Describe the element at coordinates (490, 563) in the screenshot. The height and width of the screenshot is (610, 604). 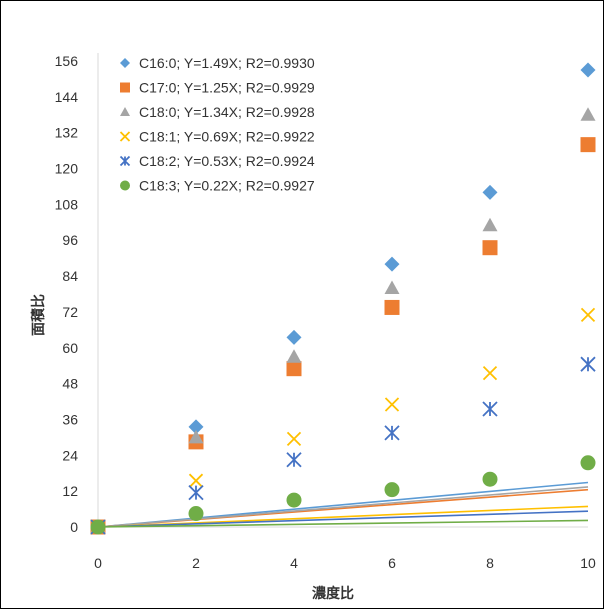
I see `x-tick-label: 8` at that location.